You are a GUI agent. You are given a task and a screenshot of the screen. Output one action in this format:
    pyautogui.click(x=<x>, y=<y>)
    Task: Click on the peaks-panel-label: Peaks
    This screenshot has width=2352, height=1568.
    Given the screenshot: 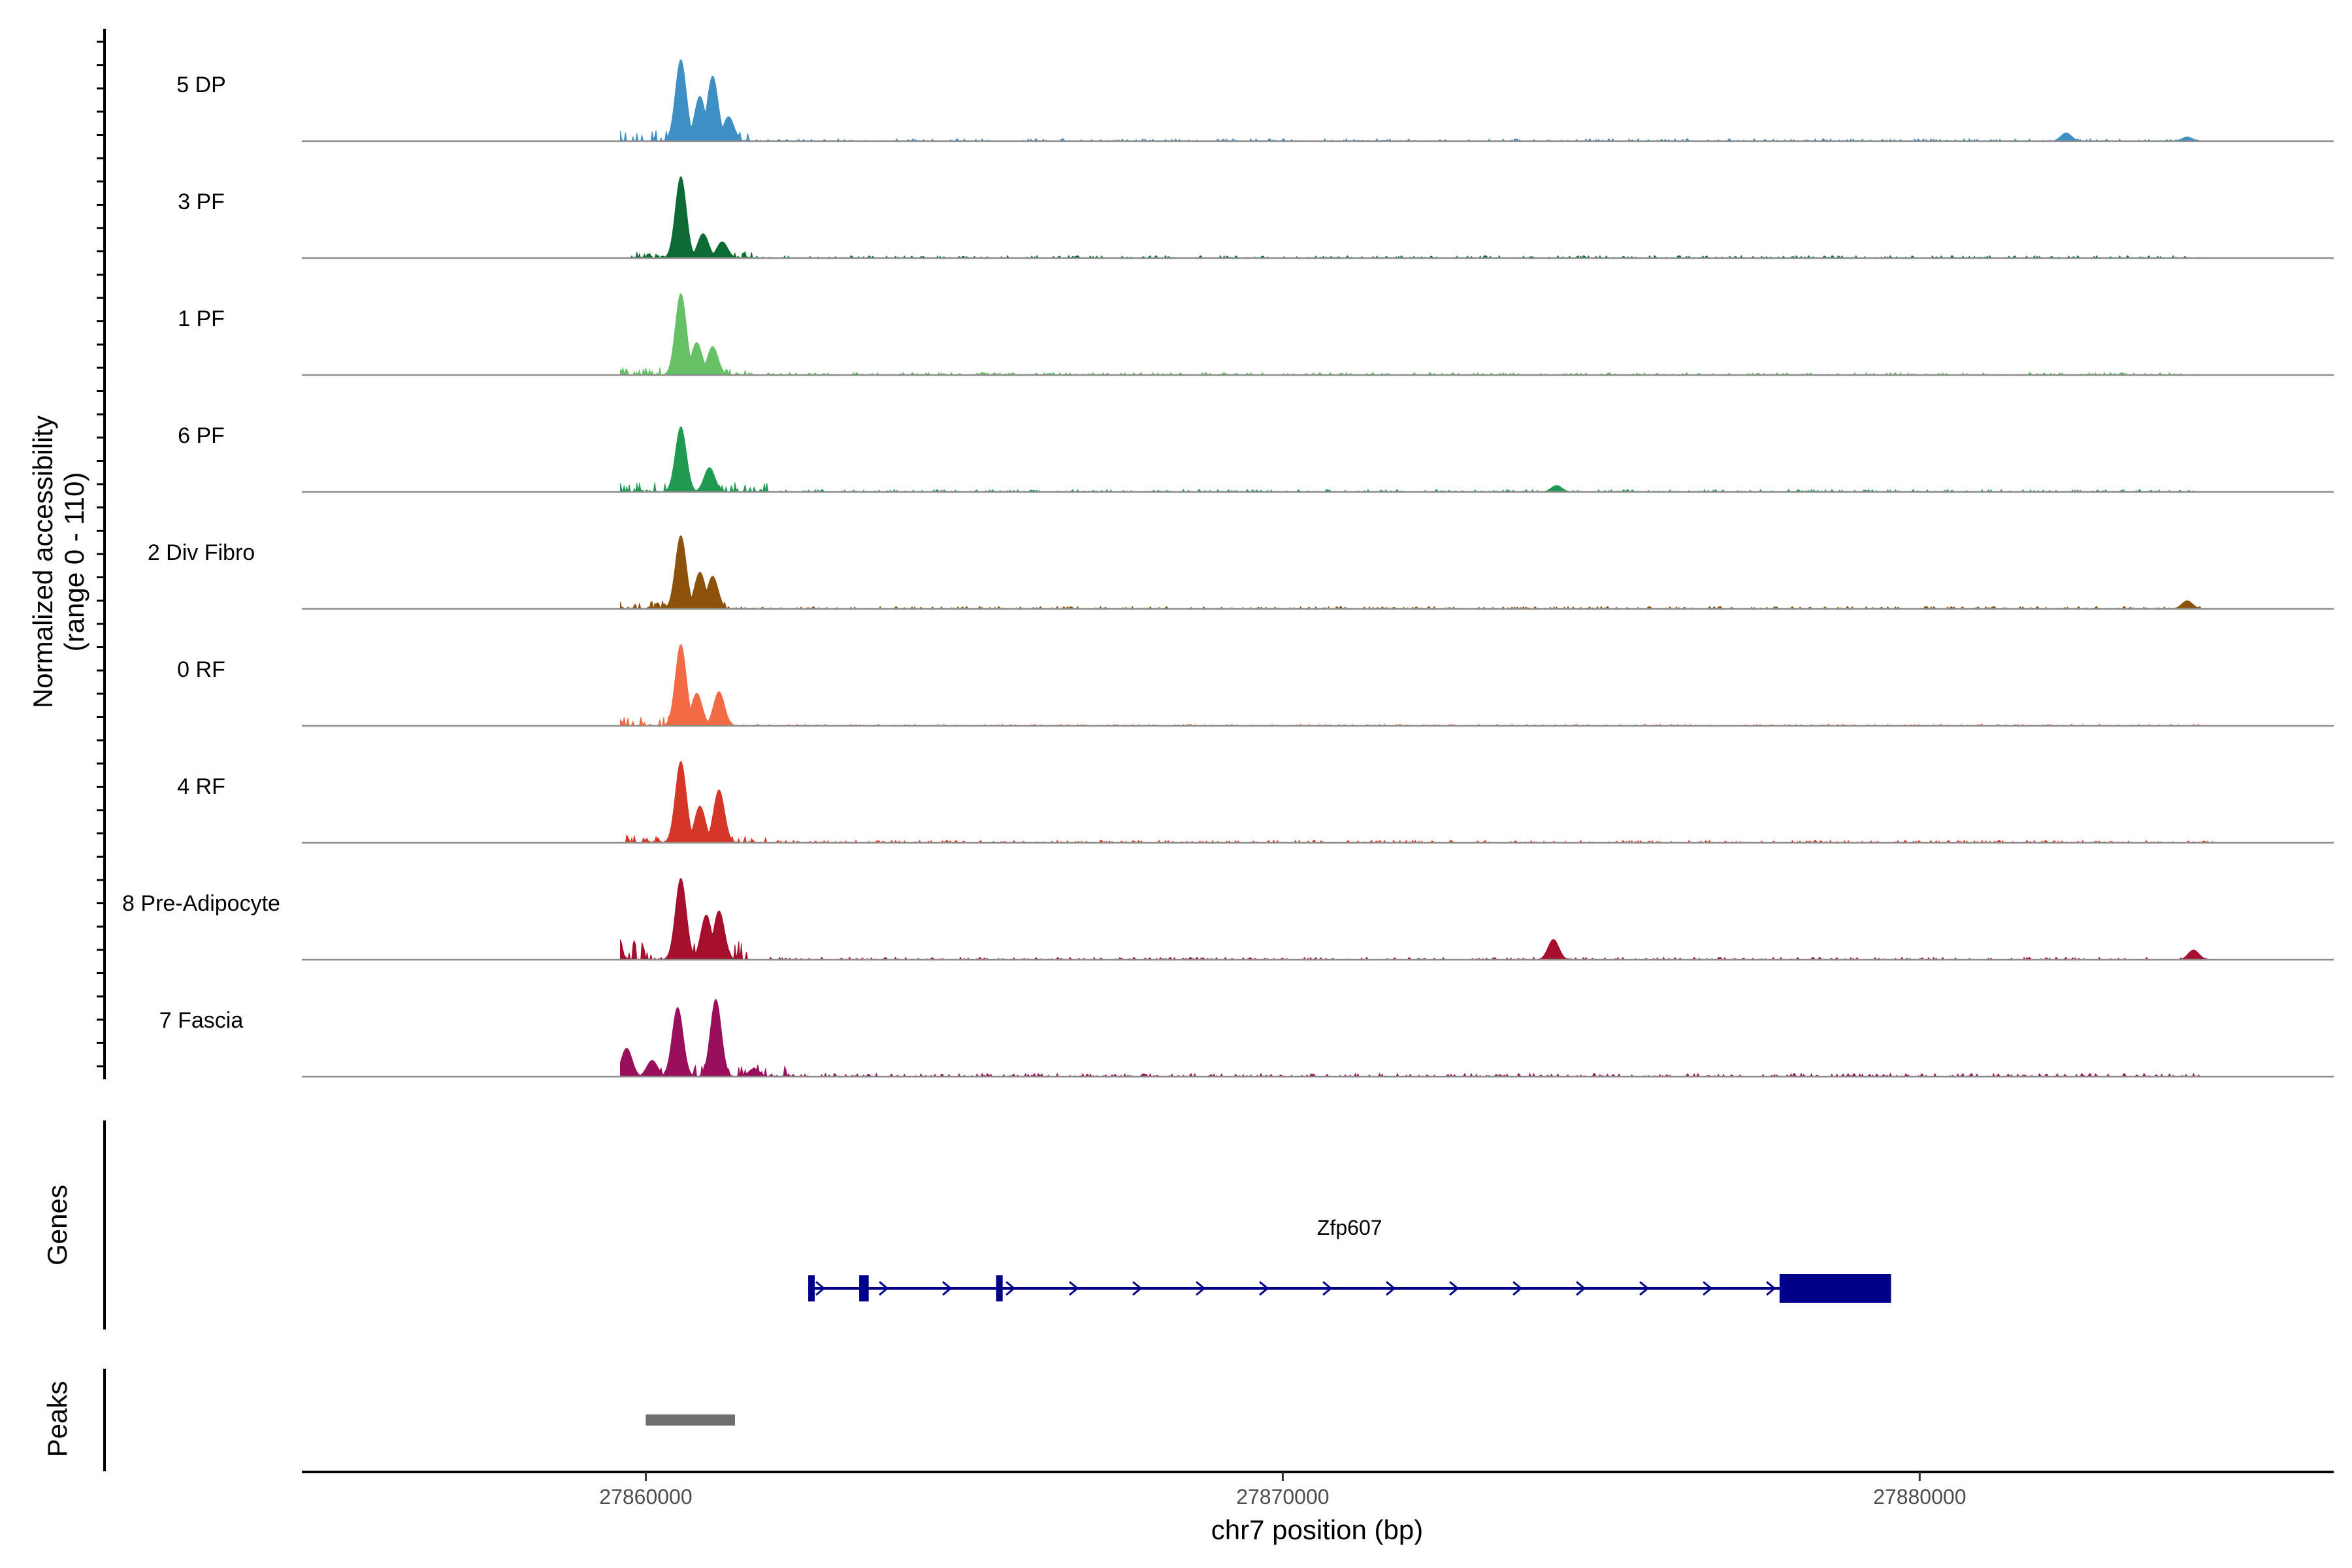 What is the action you would take?
    pyautogui.click(x=57, y=1419)
    